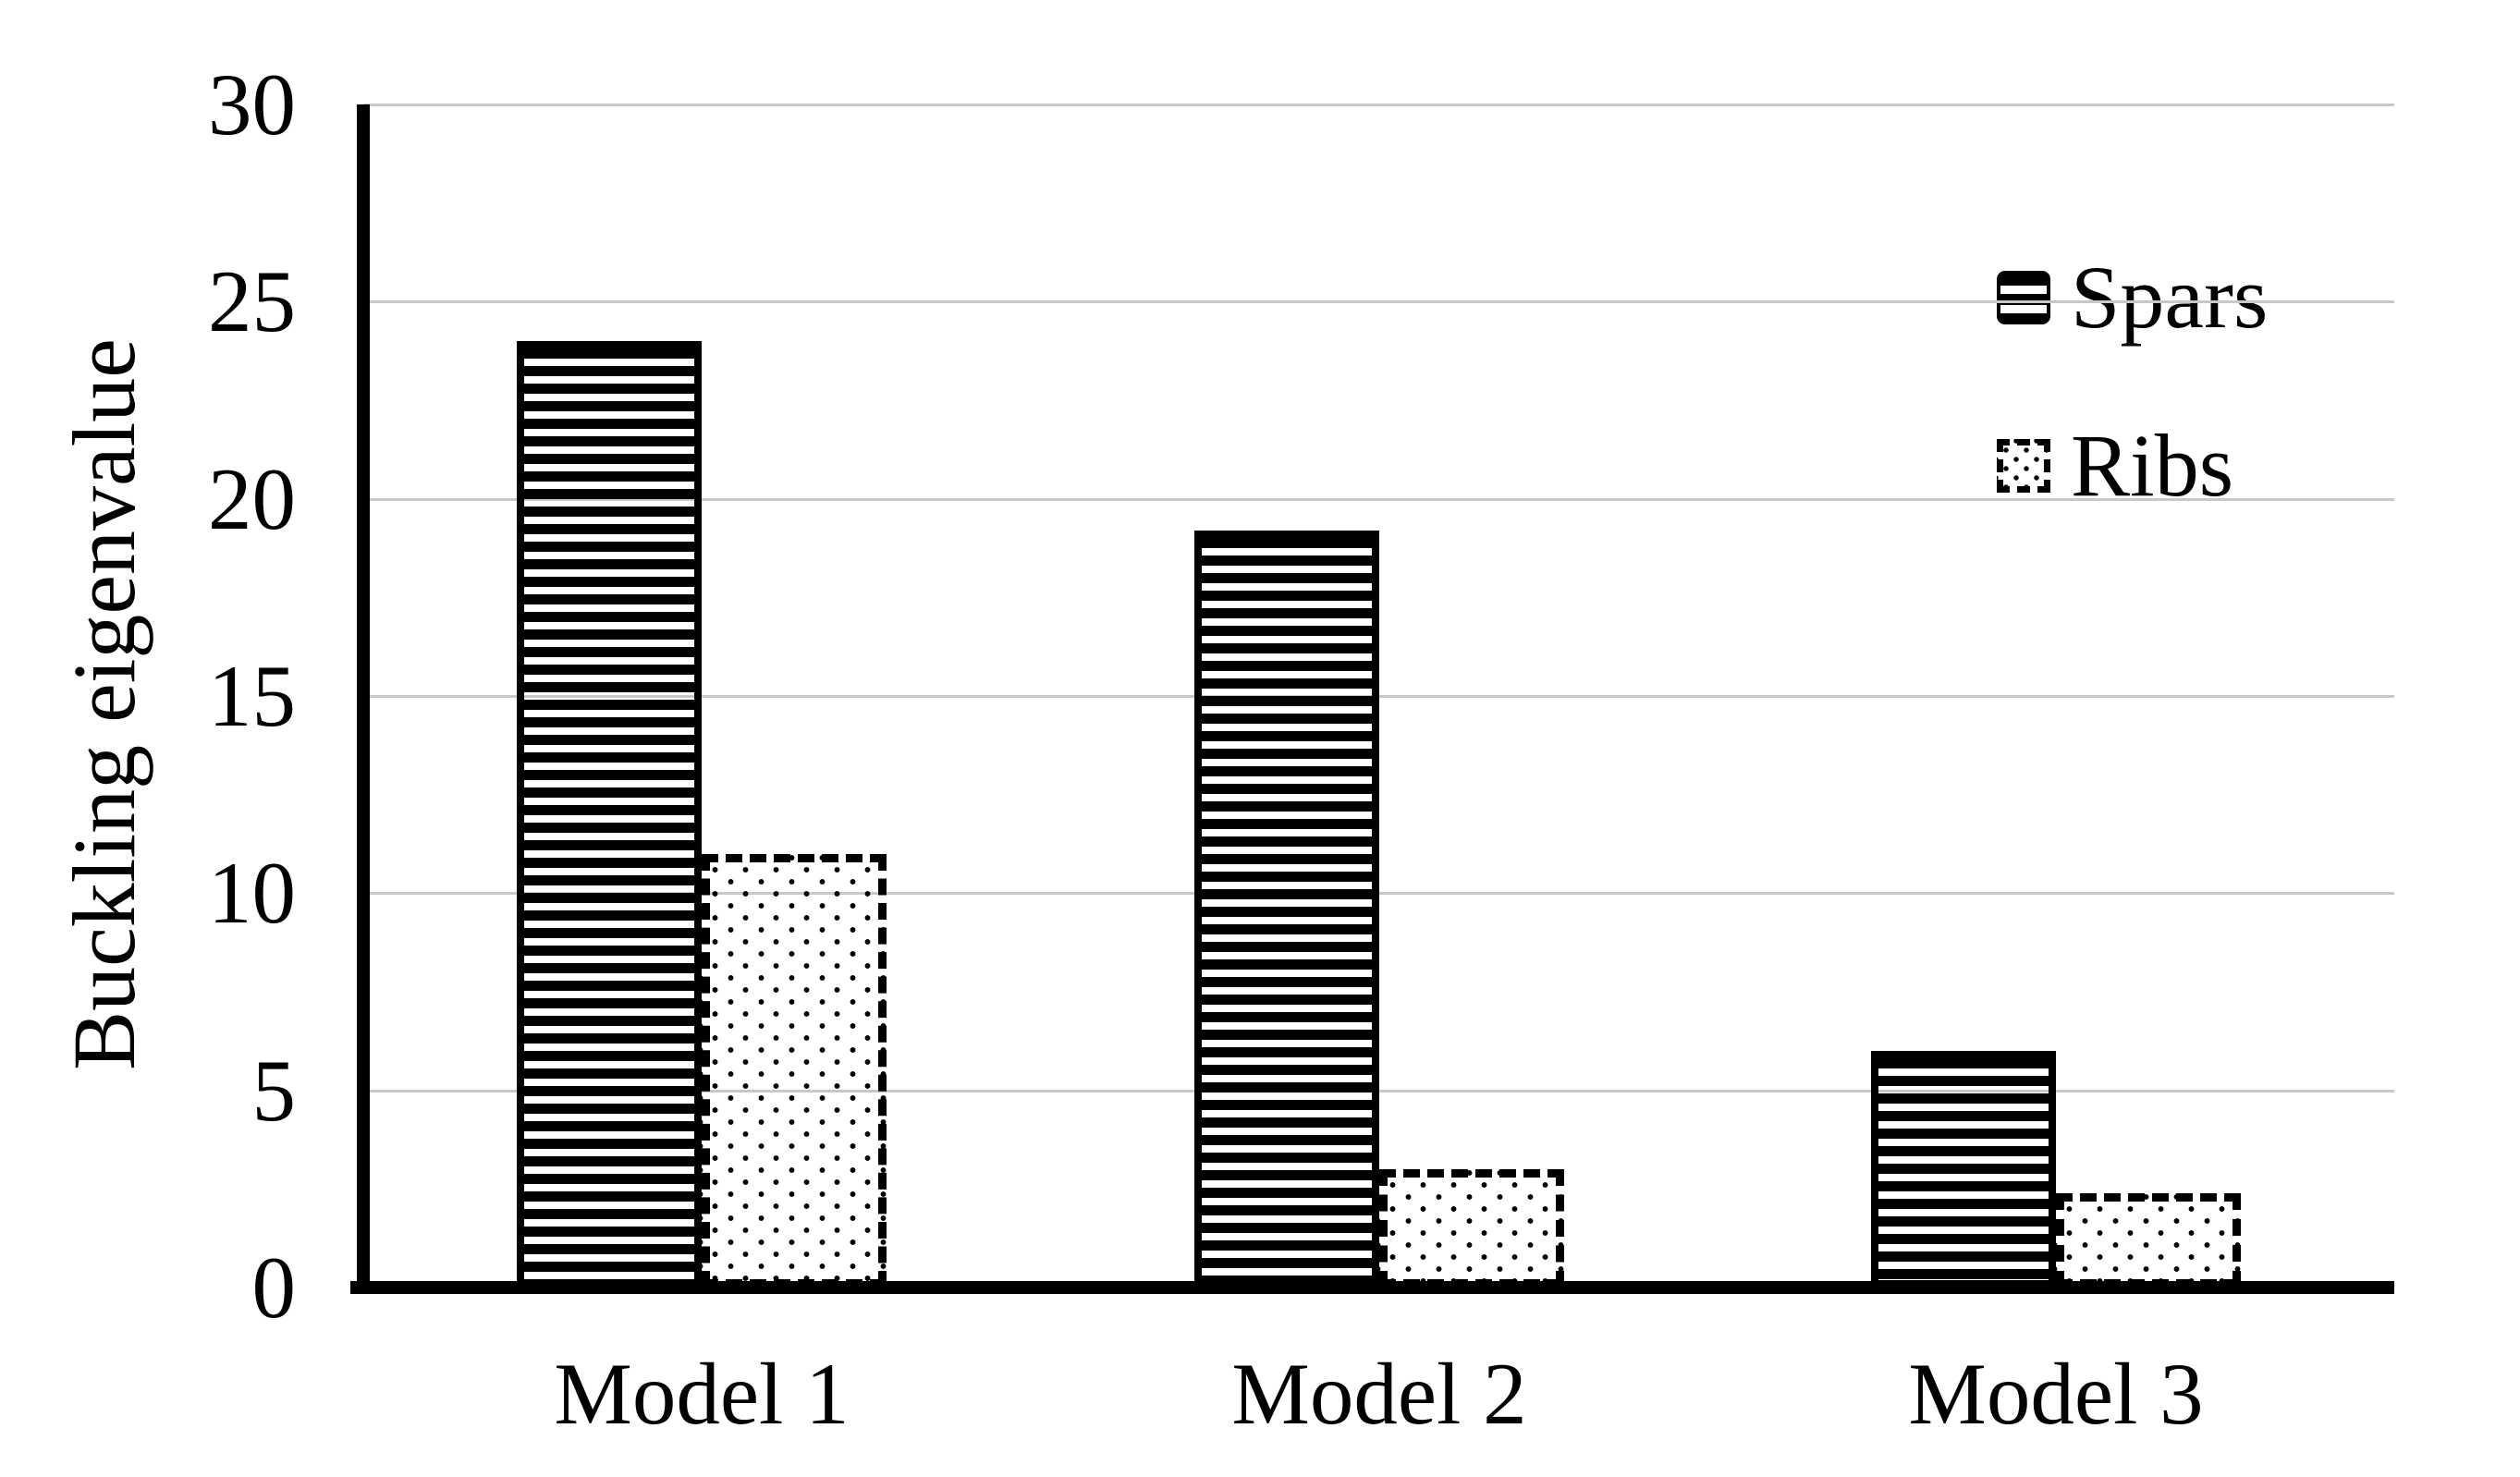 The height and width of the screenshot is (1477, 2520). I want to click on legend-item-spars: Spars, so click(2132, 298).